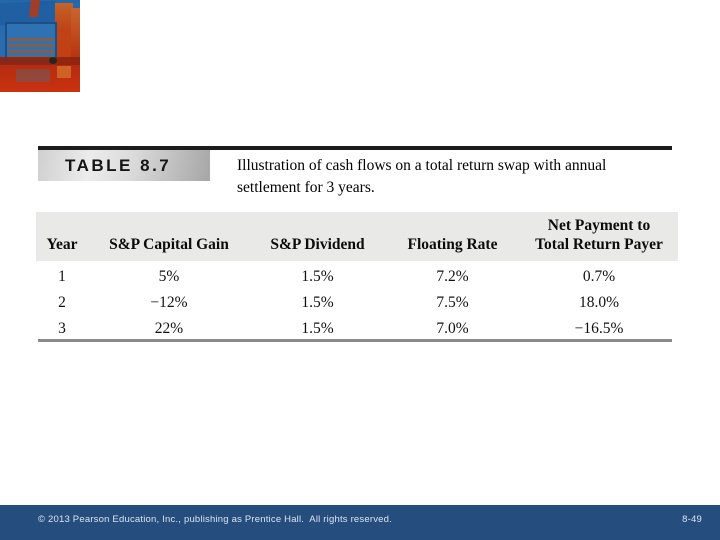  What do you see at coordinates (599, 236) in the screenshot?
I see `col-header-net-payment: Net Payment to Total Return Payer` at bounding box center [599, 236].